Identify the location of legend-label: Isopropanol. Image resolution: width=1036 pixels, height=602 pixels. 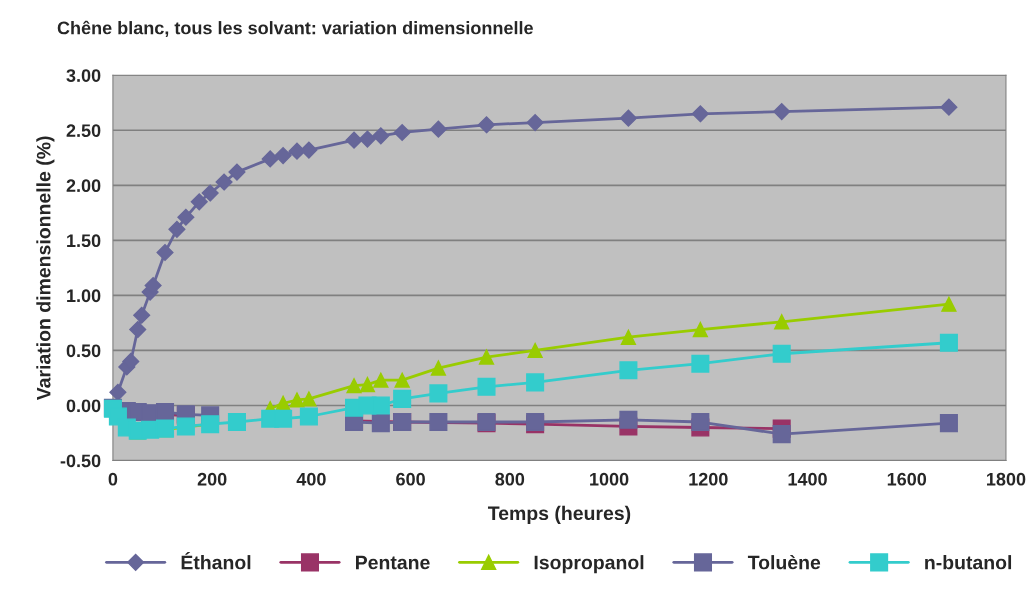
(589, 564).